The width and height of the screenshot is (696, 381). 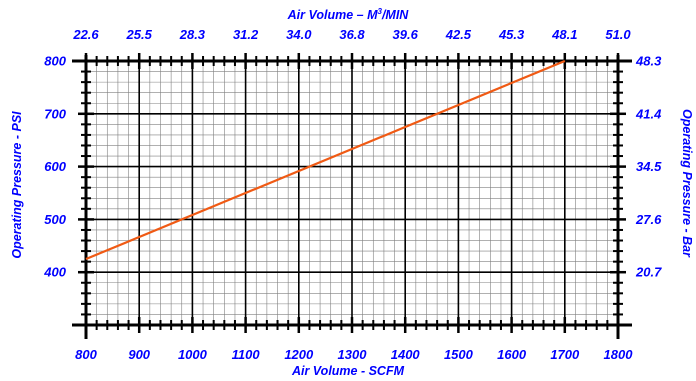 I want to click on bottom-tick-label: 1400, so click(x=406, y=354).